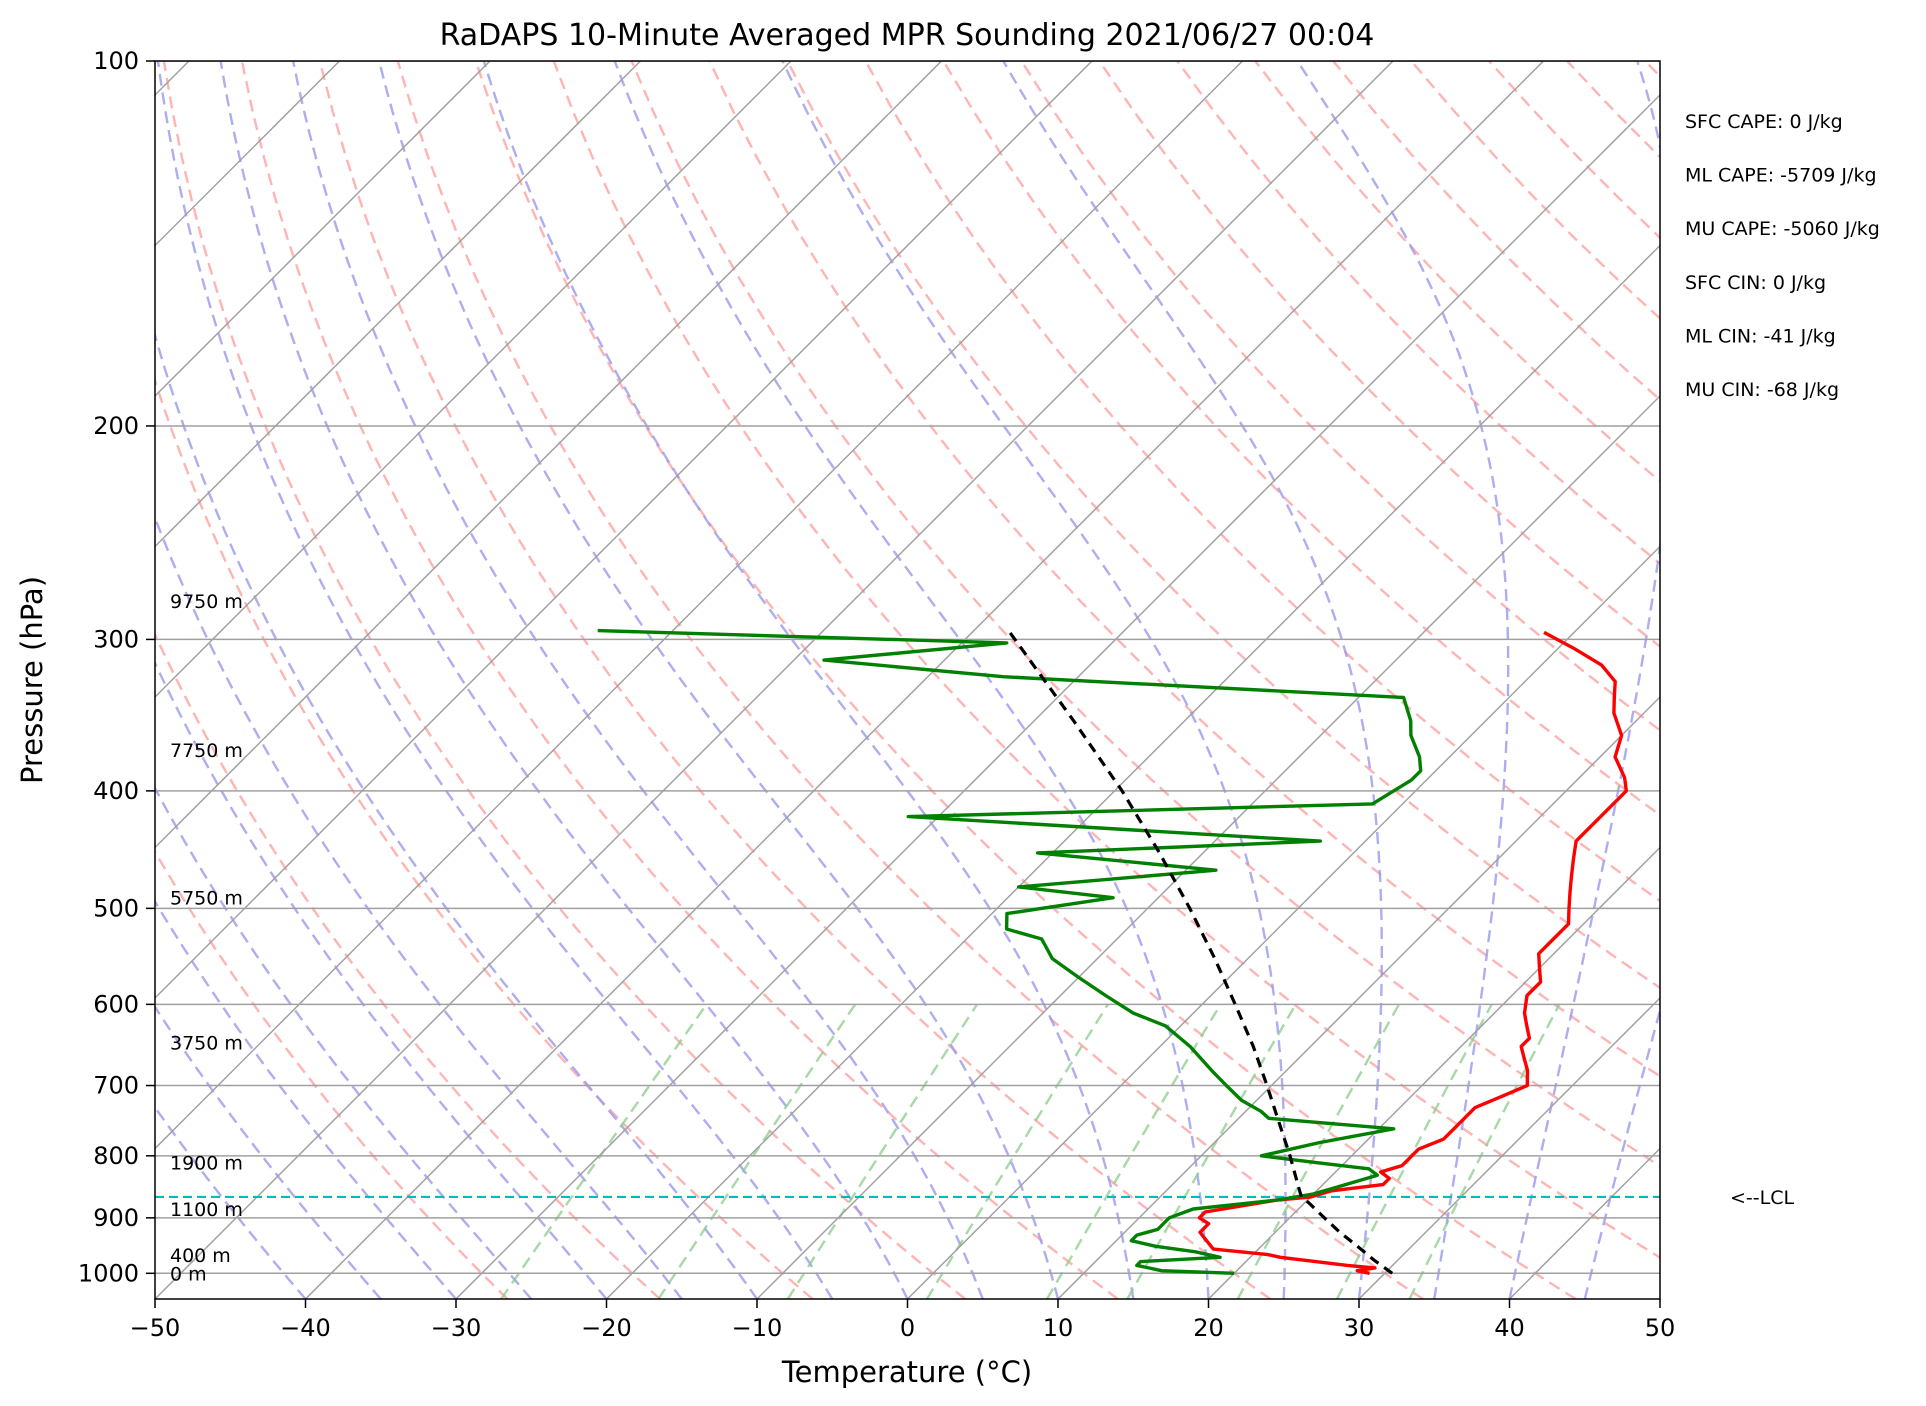 Image resolution: width=1926 pixels, height=1406 pixels. Describe the element at coordinates (907, 1328) in the screenshot. I see `x-tick-label: 0` at that location.